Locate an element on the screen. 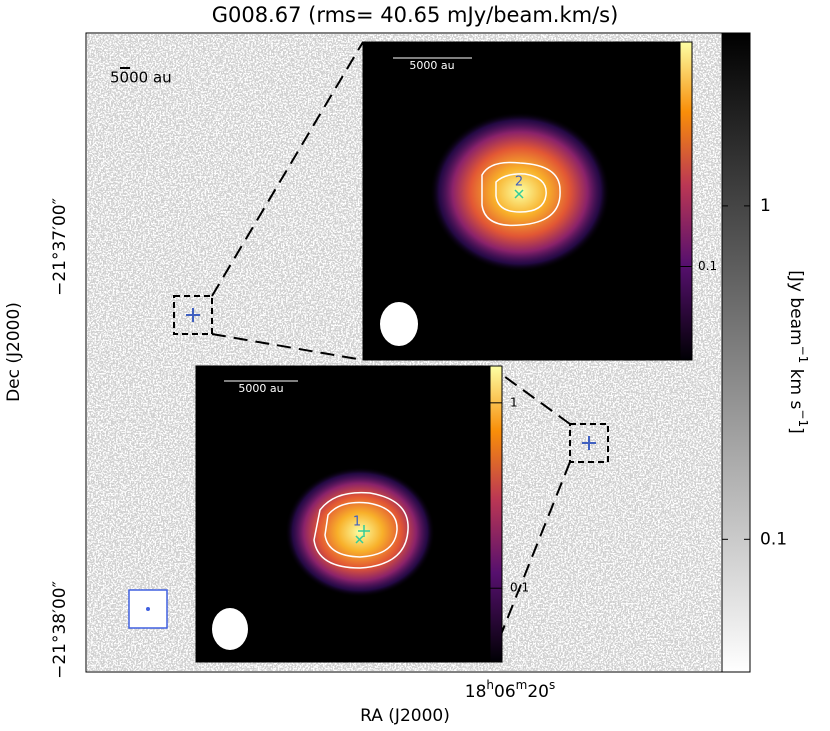 The height and width of the screenshot is (731, 830). chart-title: G008.67 (rms= 40.65 mJy/beam.km/s) is located at coordinates (415, 15).